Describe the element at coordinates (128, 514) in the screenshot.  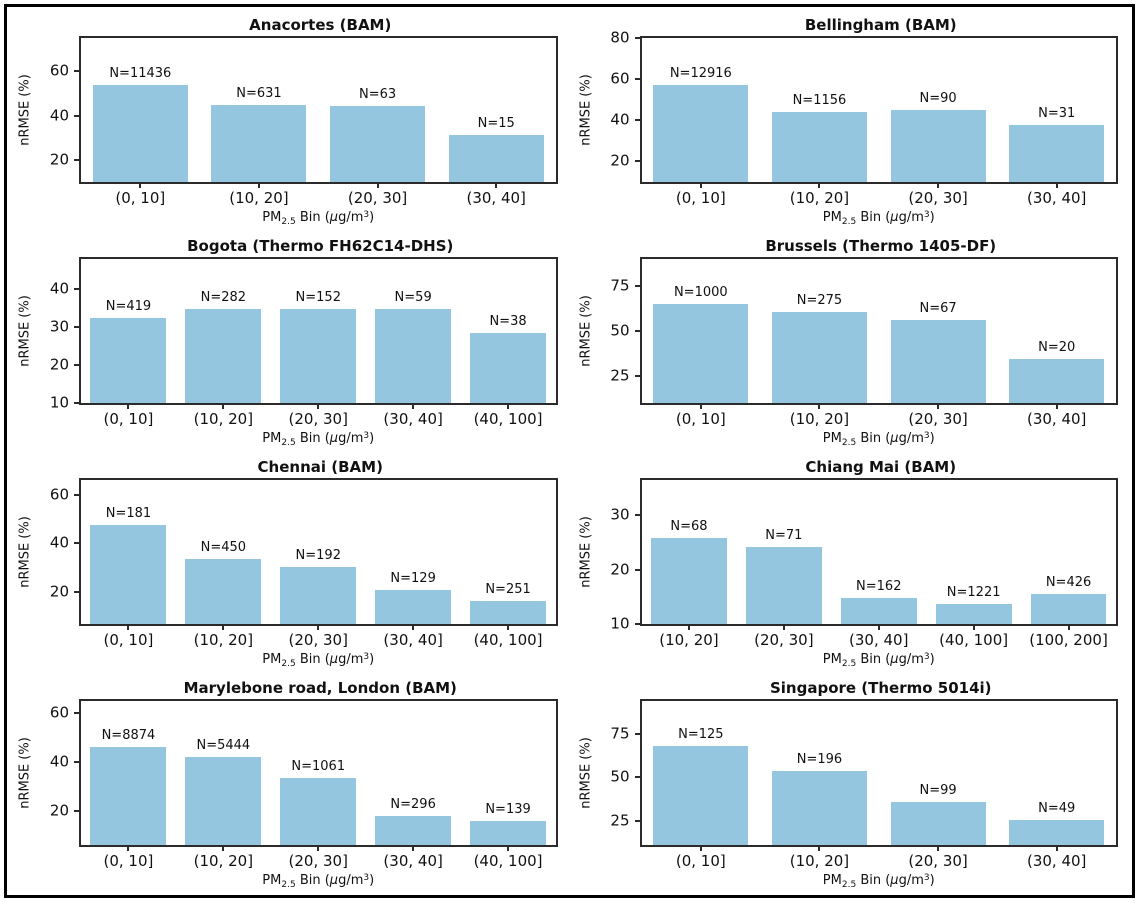
I see `bar-count-label: N=181` at that location.